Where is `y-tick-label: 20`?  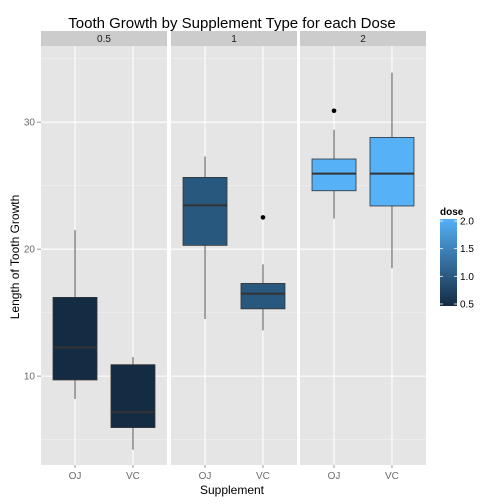 y-tick-label: 20 is located at coordinates (30, 250).